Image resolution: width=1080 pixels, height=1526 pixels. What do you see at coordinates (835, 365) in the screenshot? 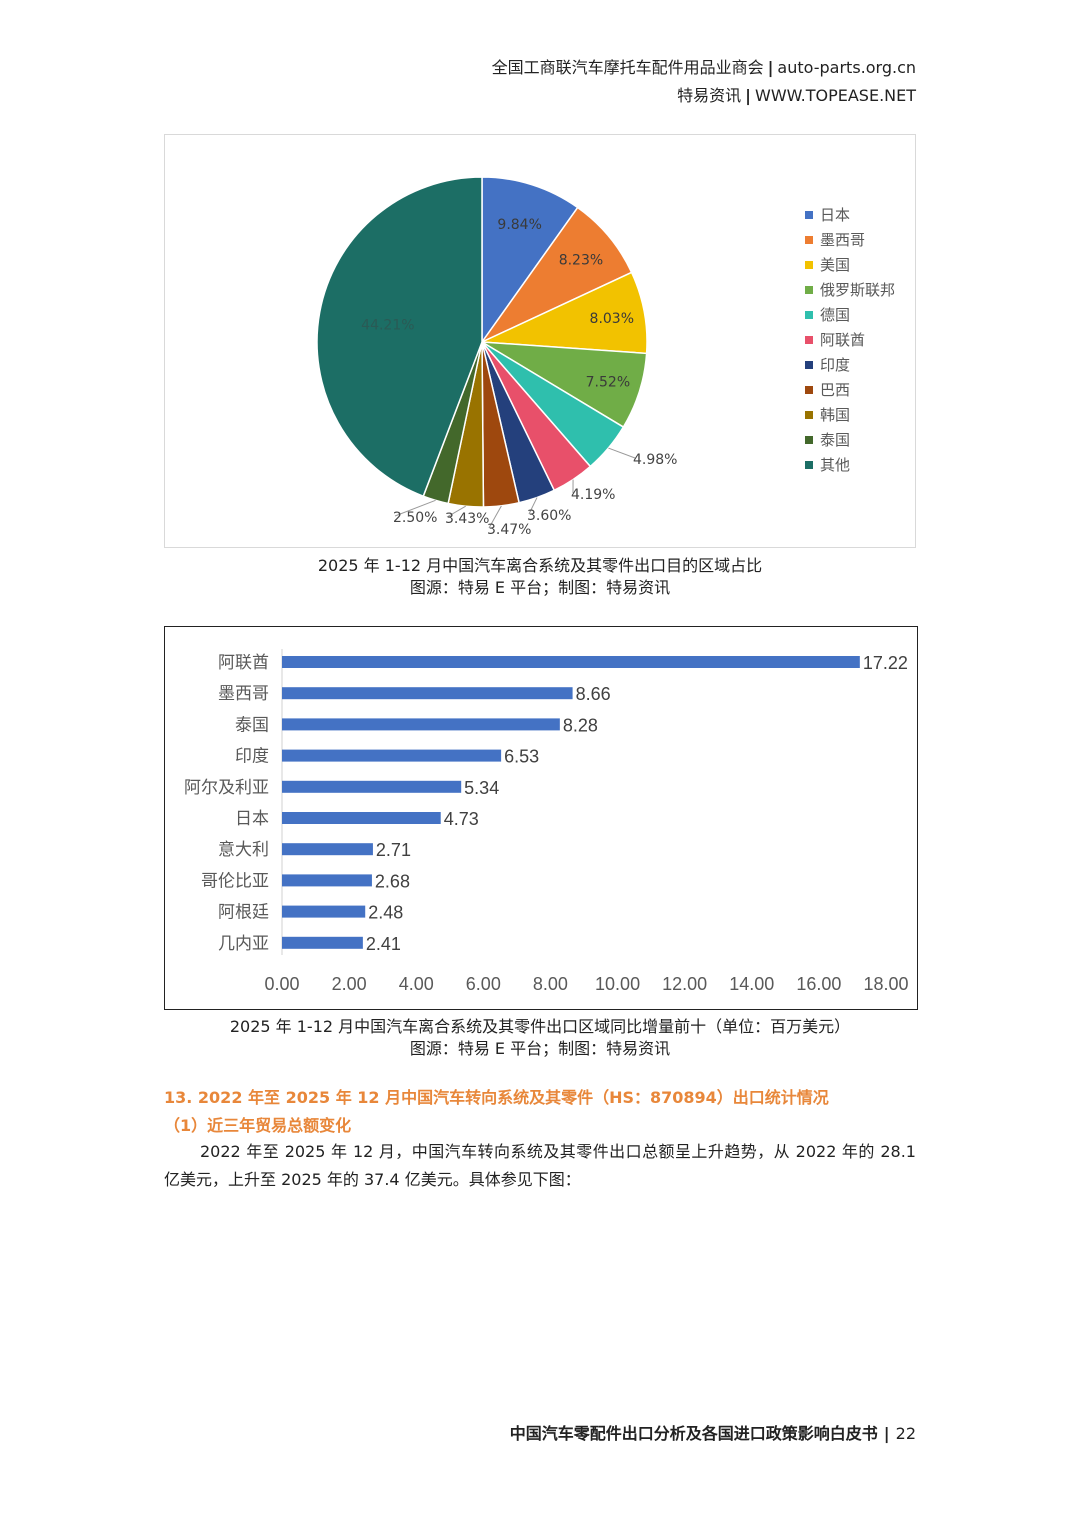
I see `legend-label-7: 印度` at bounding box center [835, 365].